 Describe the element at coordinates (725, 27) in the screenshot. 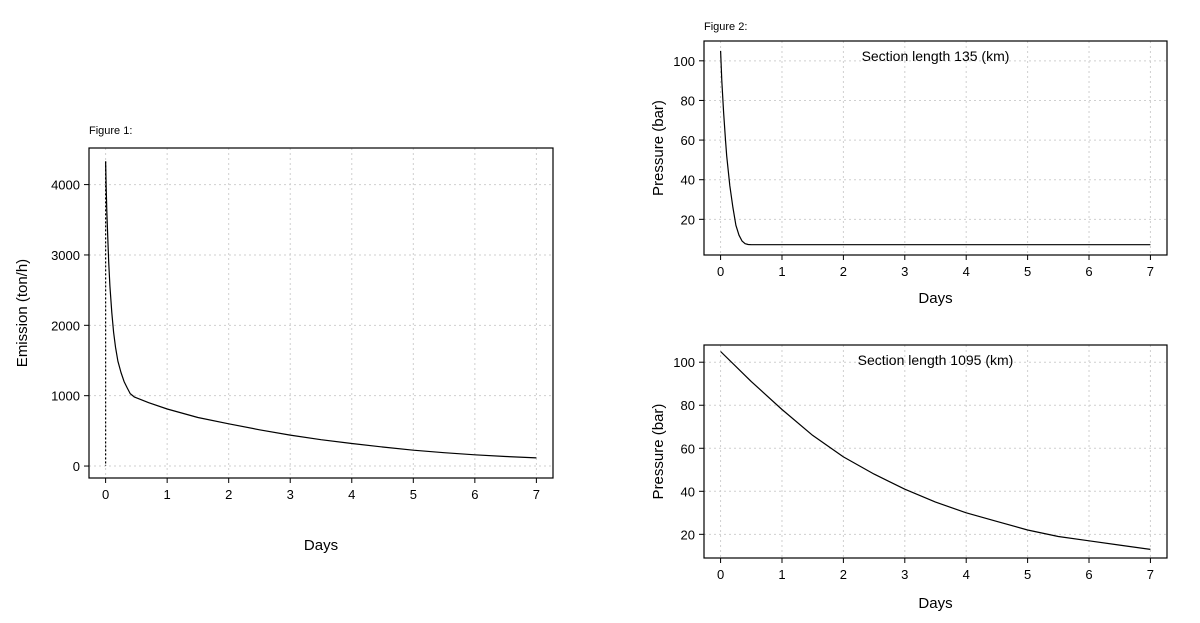

I see `figure-caption: Figure 2:` at that location.